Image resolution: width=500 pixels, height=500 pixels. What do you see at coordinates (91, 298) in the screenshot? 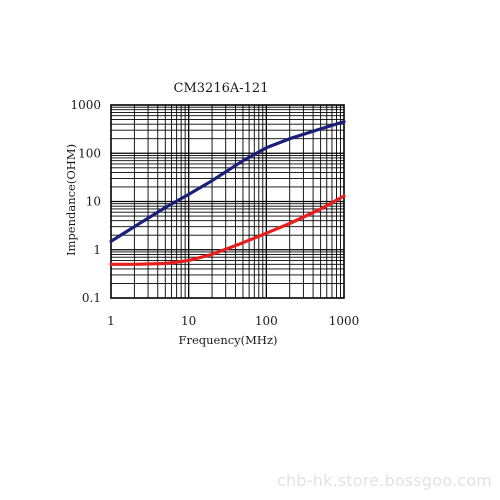
I see `y-tick-label: 0.1` at bounding box center [91, 298].